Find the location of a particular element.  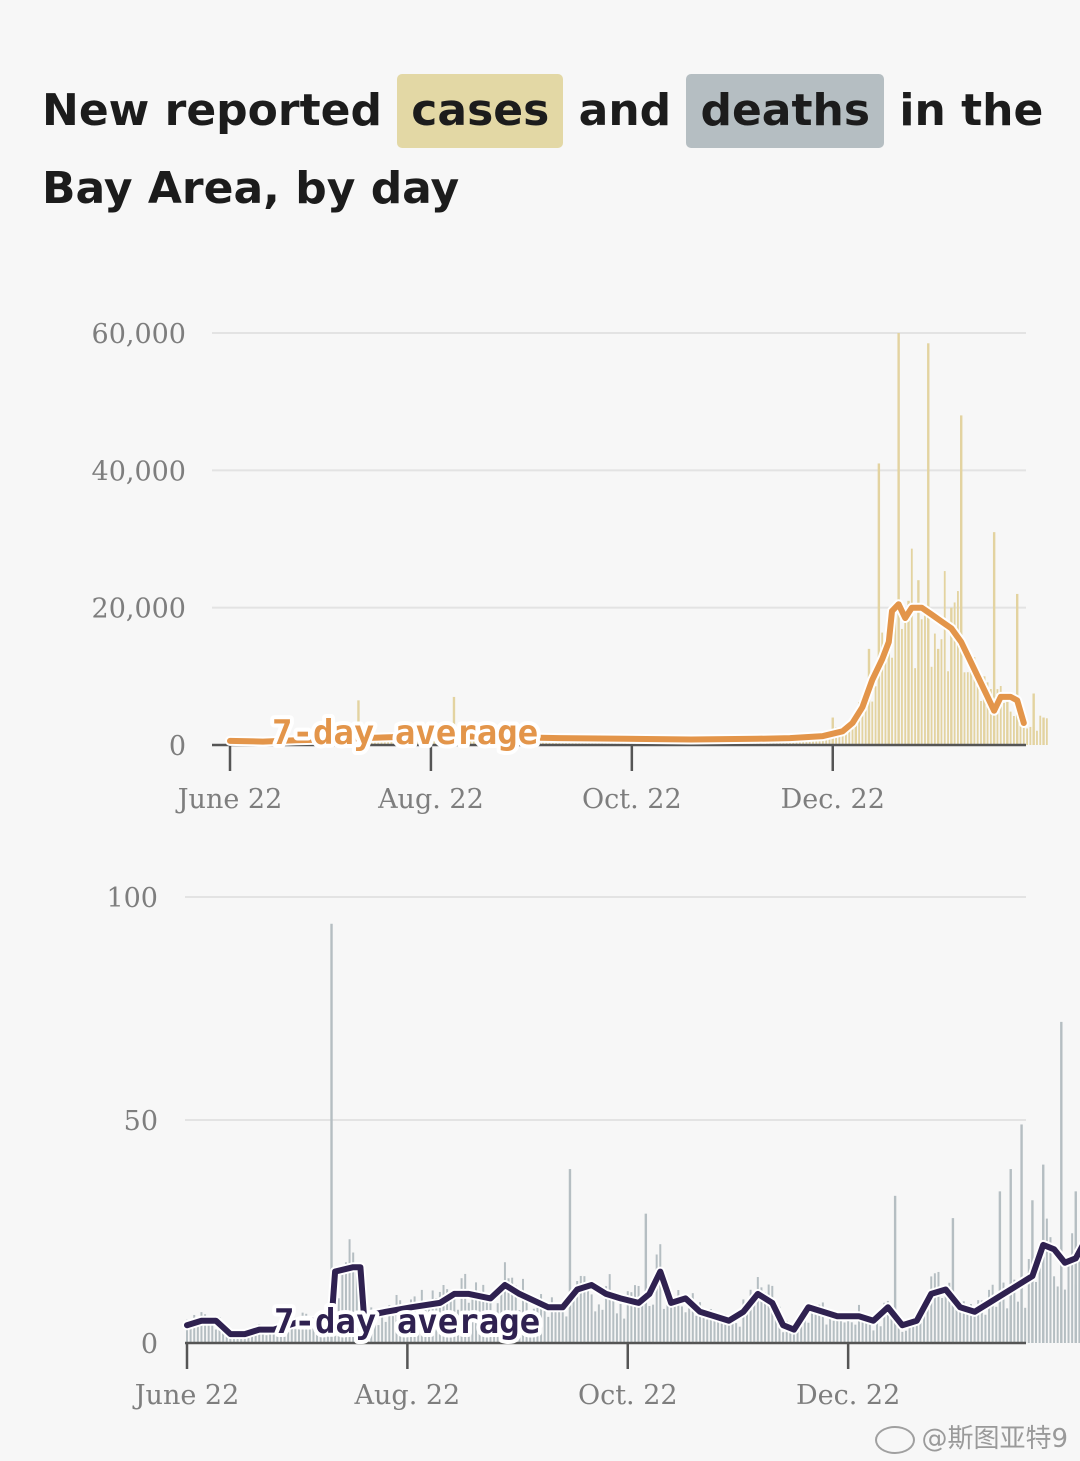

deaths-highlight: deaths is located at coordinates (785, 111).